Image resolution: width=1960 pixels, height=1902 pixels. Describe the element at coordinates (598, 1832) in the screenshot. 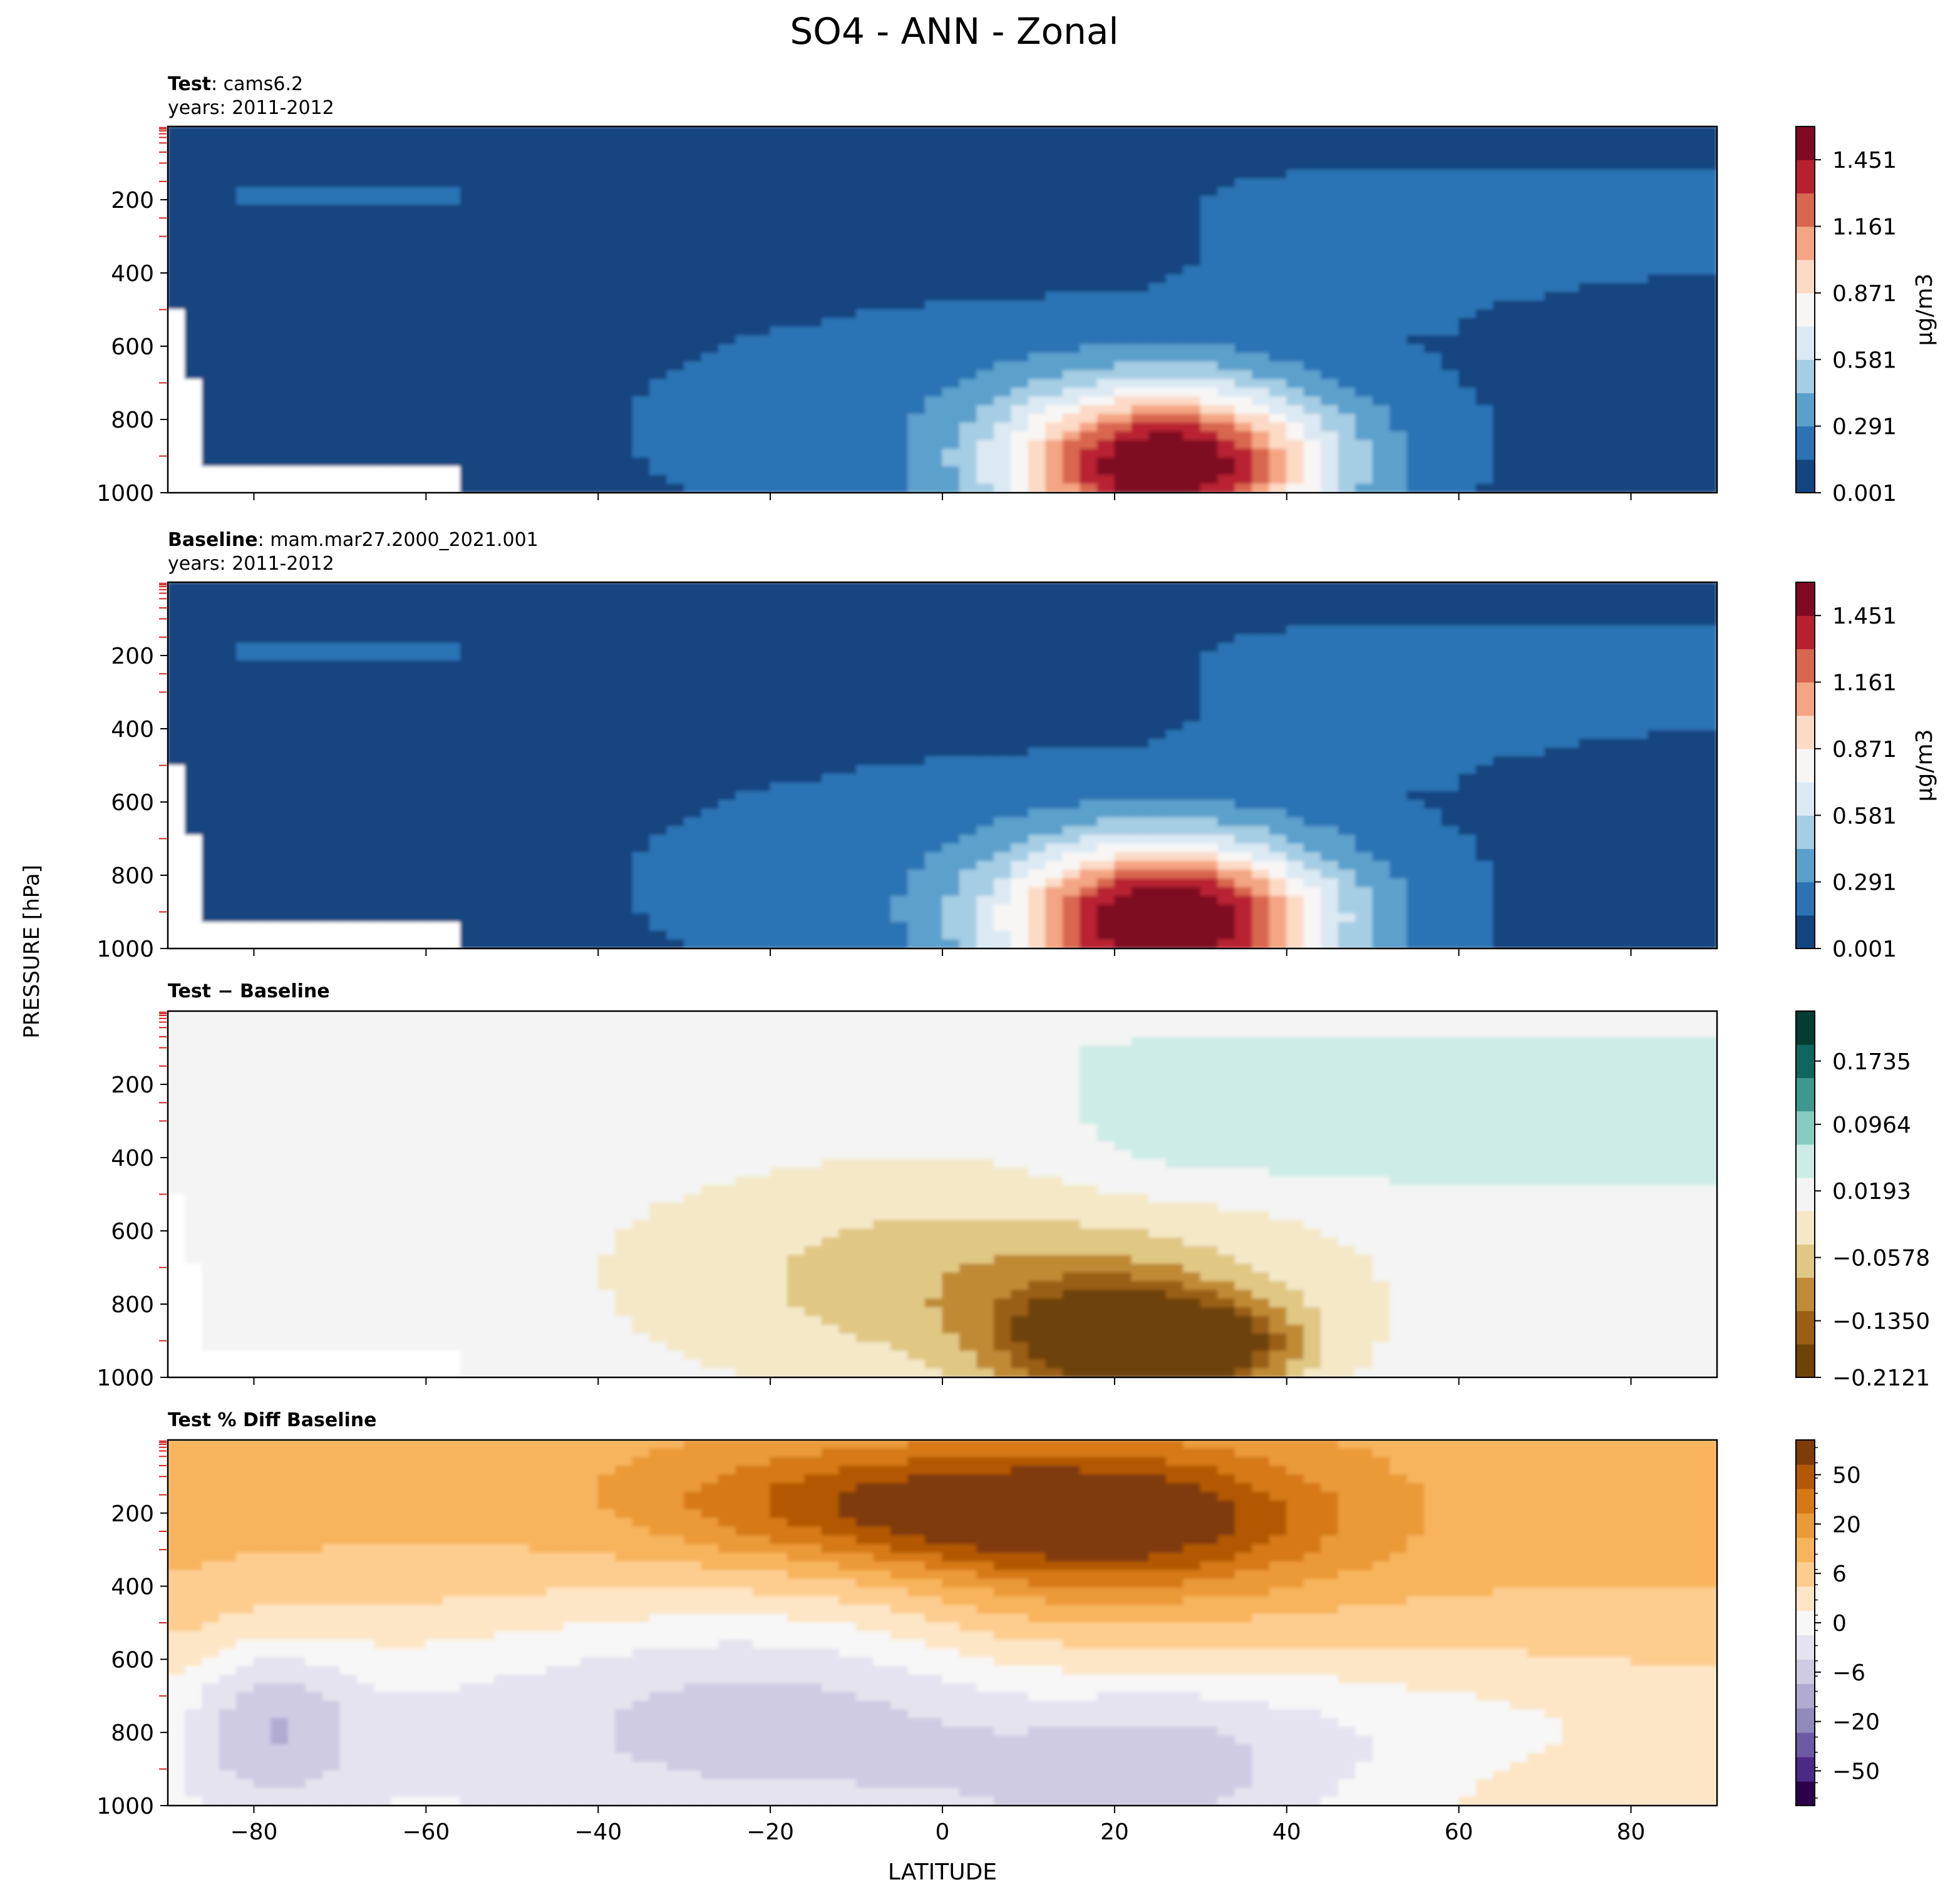

I see `x-tick-label: −40` at that location.